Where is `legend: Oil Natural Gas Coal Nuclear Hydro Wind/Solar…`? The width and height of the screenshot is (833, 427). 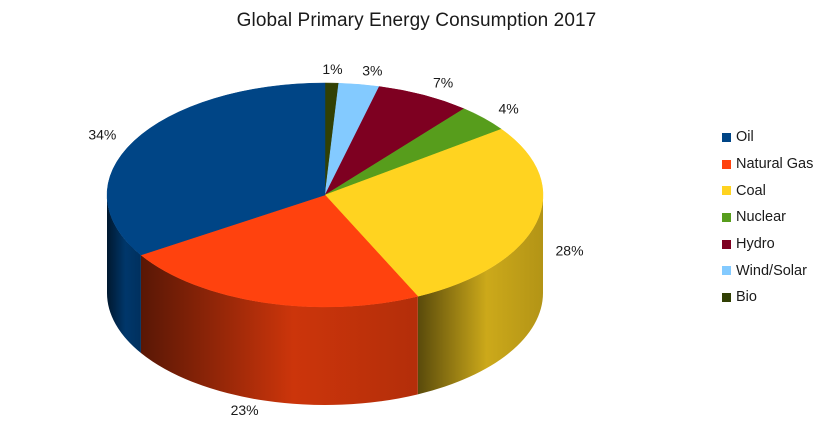 legend: Oil Natural Gas Coal Nuclear Hydro Wind/Solar… is located at coordinates (767, 217).